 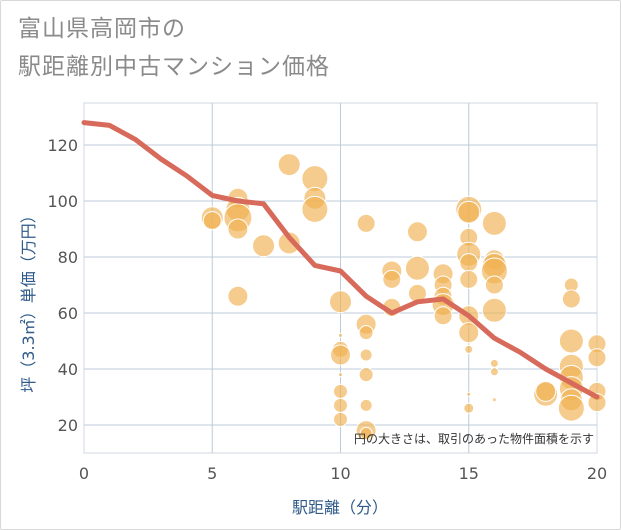 What do you see at coordinates (102, 29) in the screenshot?
I see `chart-title-line1: 富山県高岡市の` at bounding box center [102, 29].